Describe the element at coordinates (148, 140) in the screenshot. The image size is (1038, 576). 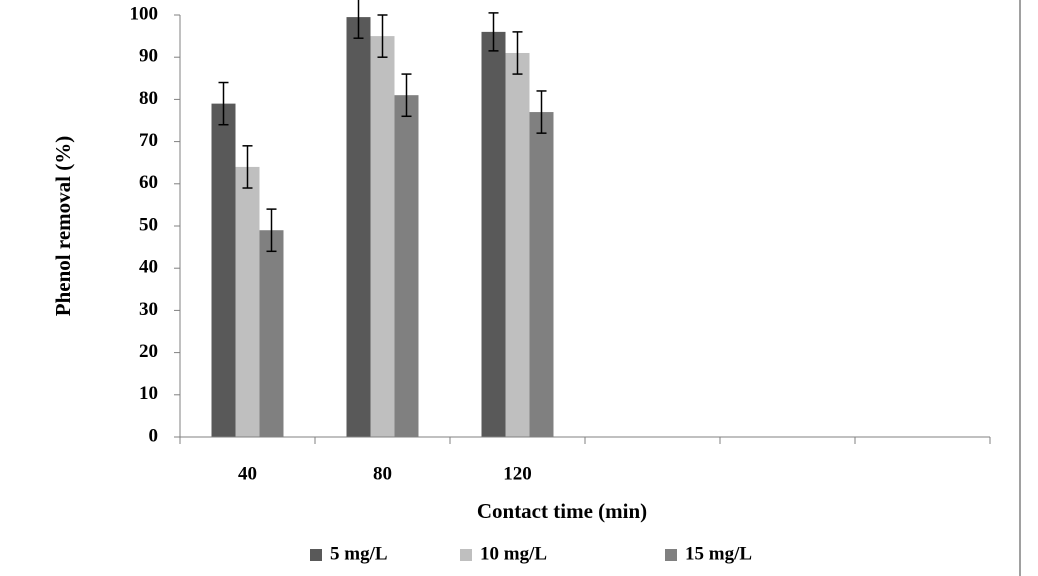
I see `y-tick-label: 70` at that location.